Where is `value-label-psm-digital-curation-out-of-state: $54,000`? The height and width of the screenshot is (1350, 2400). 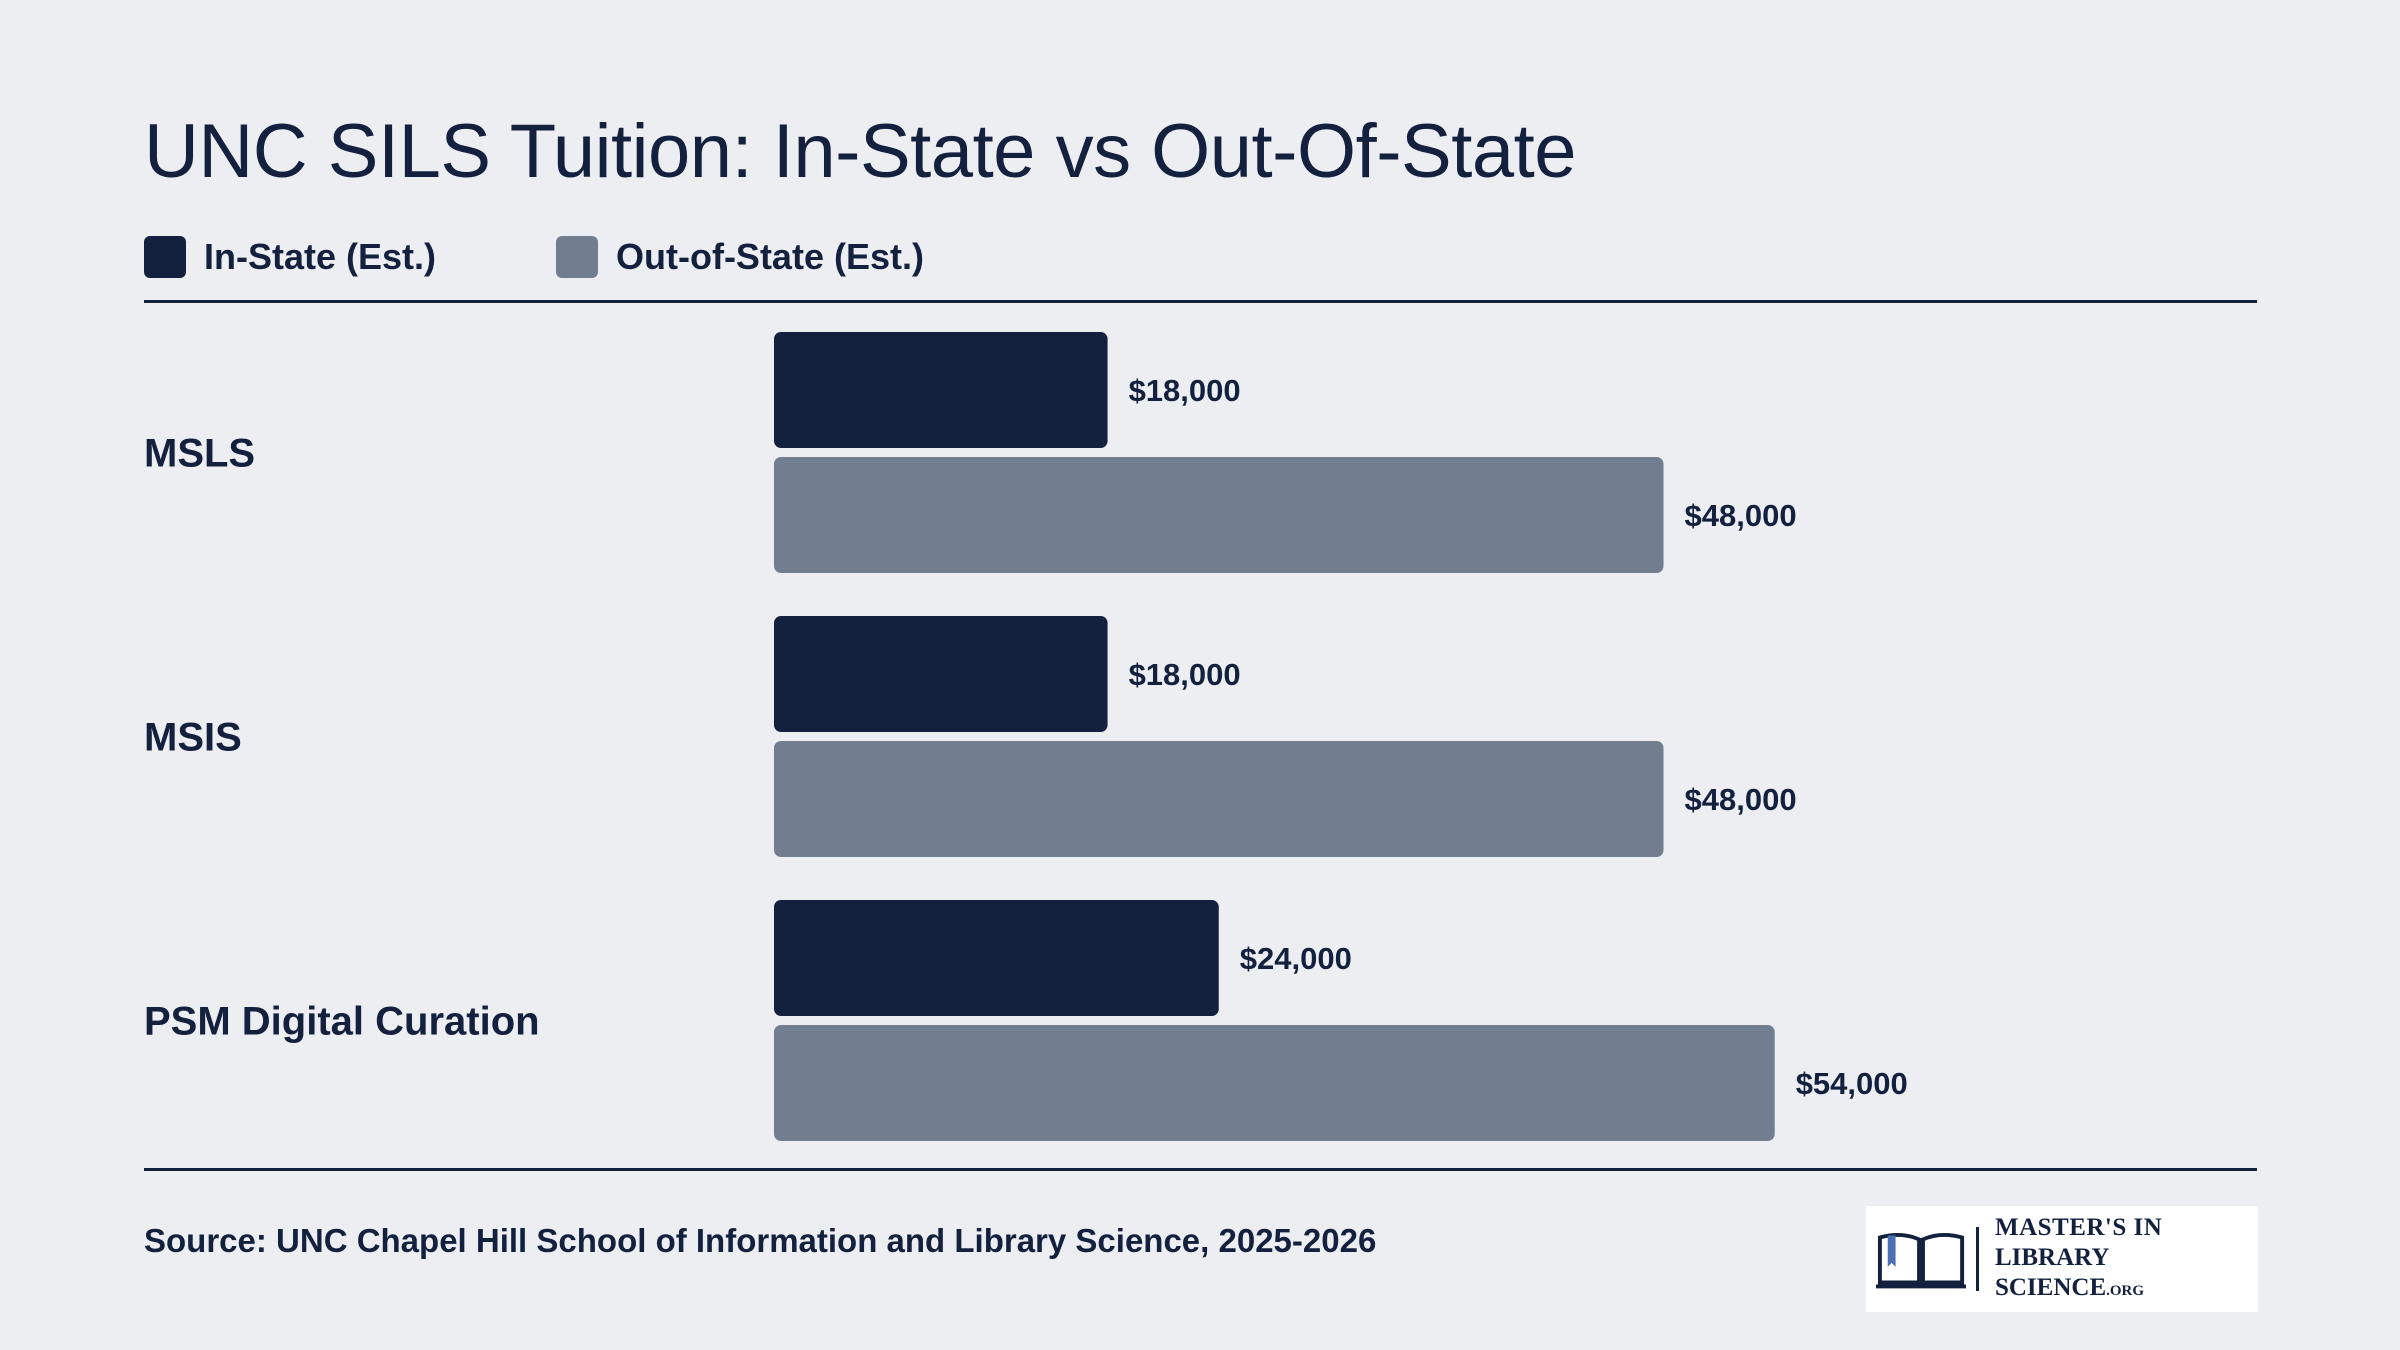 value-label-psm-digital-curation-out-of-state: $54,000 is located at coordinates (1852, 1083).